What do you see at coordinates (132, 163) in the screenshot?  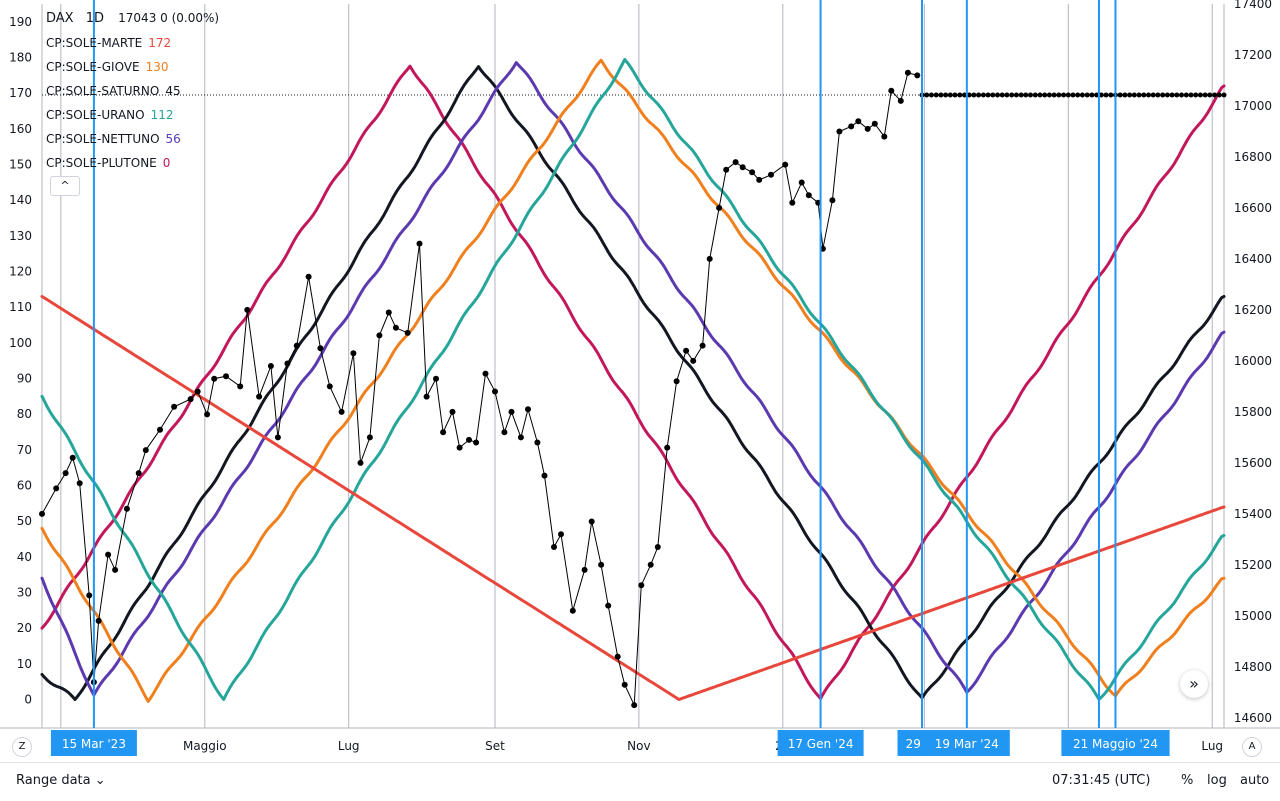 I see `legend-item-plutone: CP:SOLE-PLUTONE 0` at bounding box center [132, 163].